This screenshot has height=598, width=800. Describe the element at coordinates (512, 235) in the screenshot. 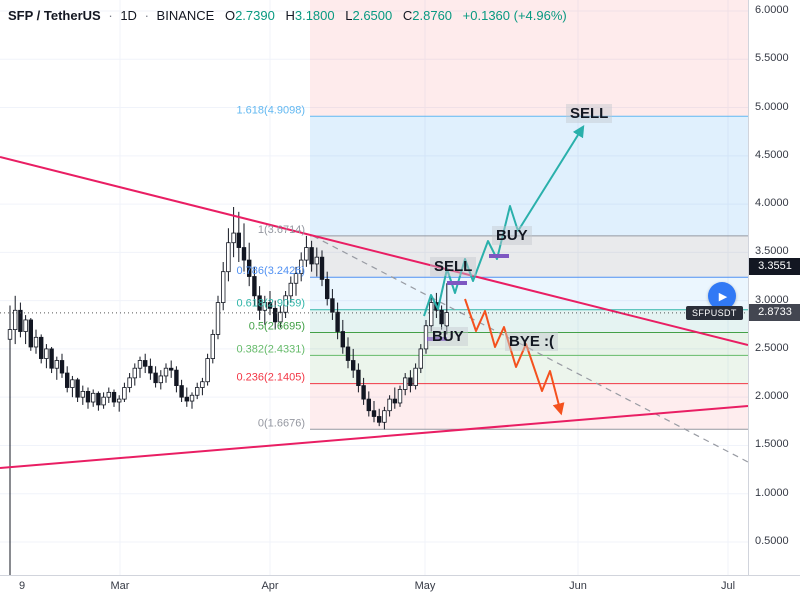

I see `annotation-buy-upper: BUY` at that location.